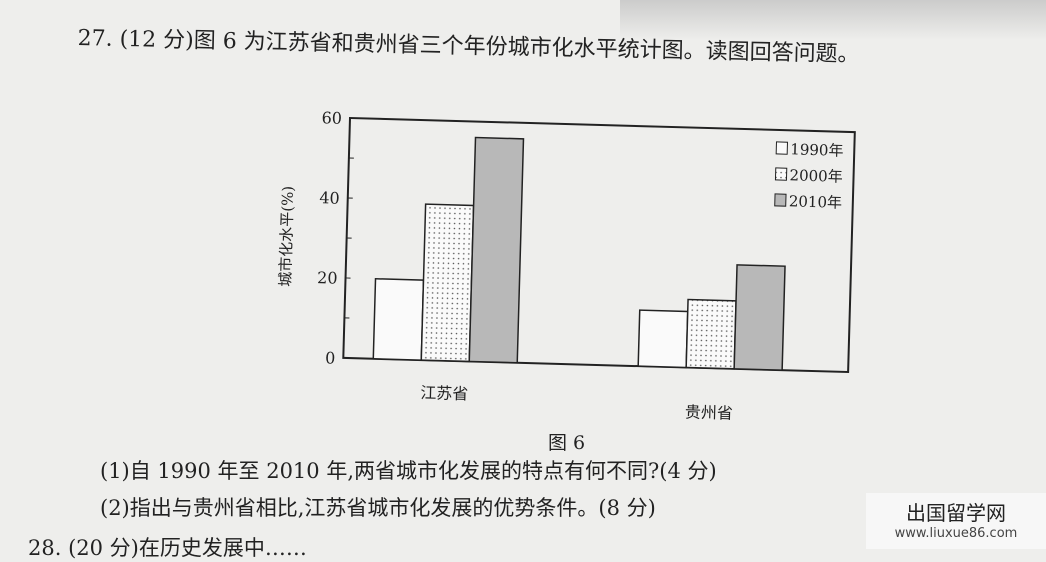 The image size is (1046, 562). What do you see at coordinates (816, 201) in the screenshot?
I see `legend-label: 2010年` at bounding box center [816, 201].